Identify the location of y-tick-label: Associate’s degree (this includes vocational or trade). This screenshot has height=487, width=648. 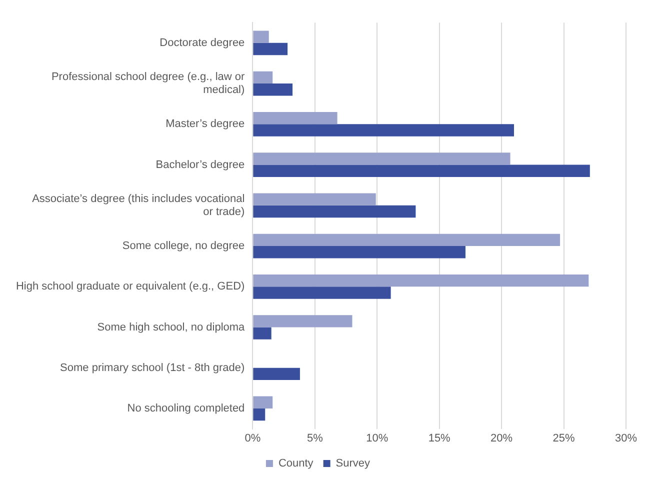
(138, 205).